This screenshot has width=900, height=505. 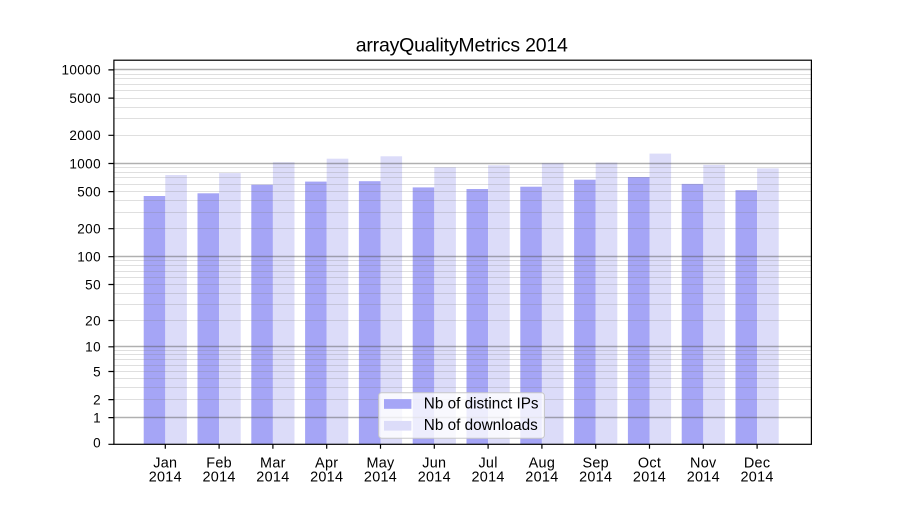 I want to click on svg-text: arrayQualityMetrics 2014, so click(x=462, y=45).